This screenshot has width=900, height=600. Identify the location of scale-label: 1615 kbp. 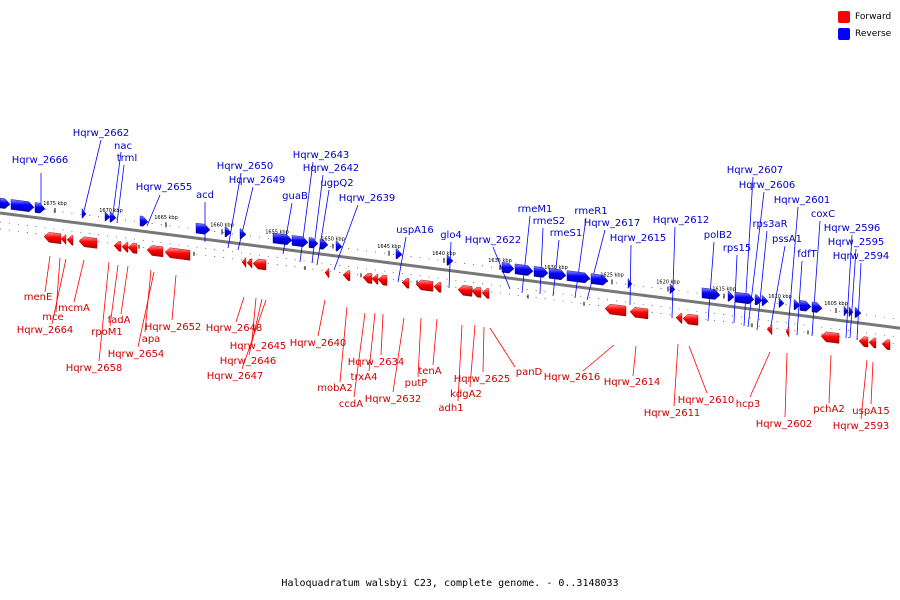
(724, 290).